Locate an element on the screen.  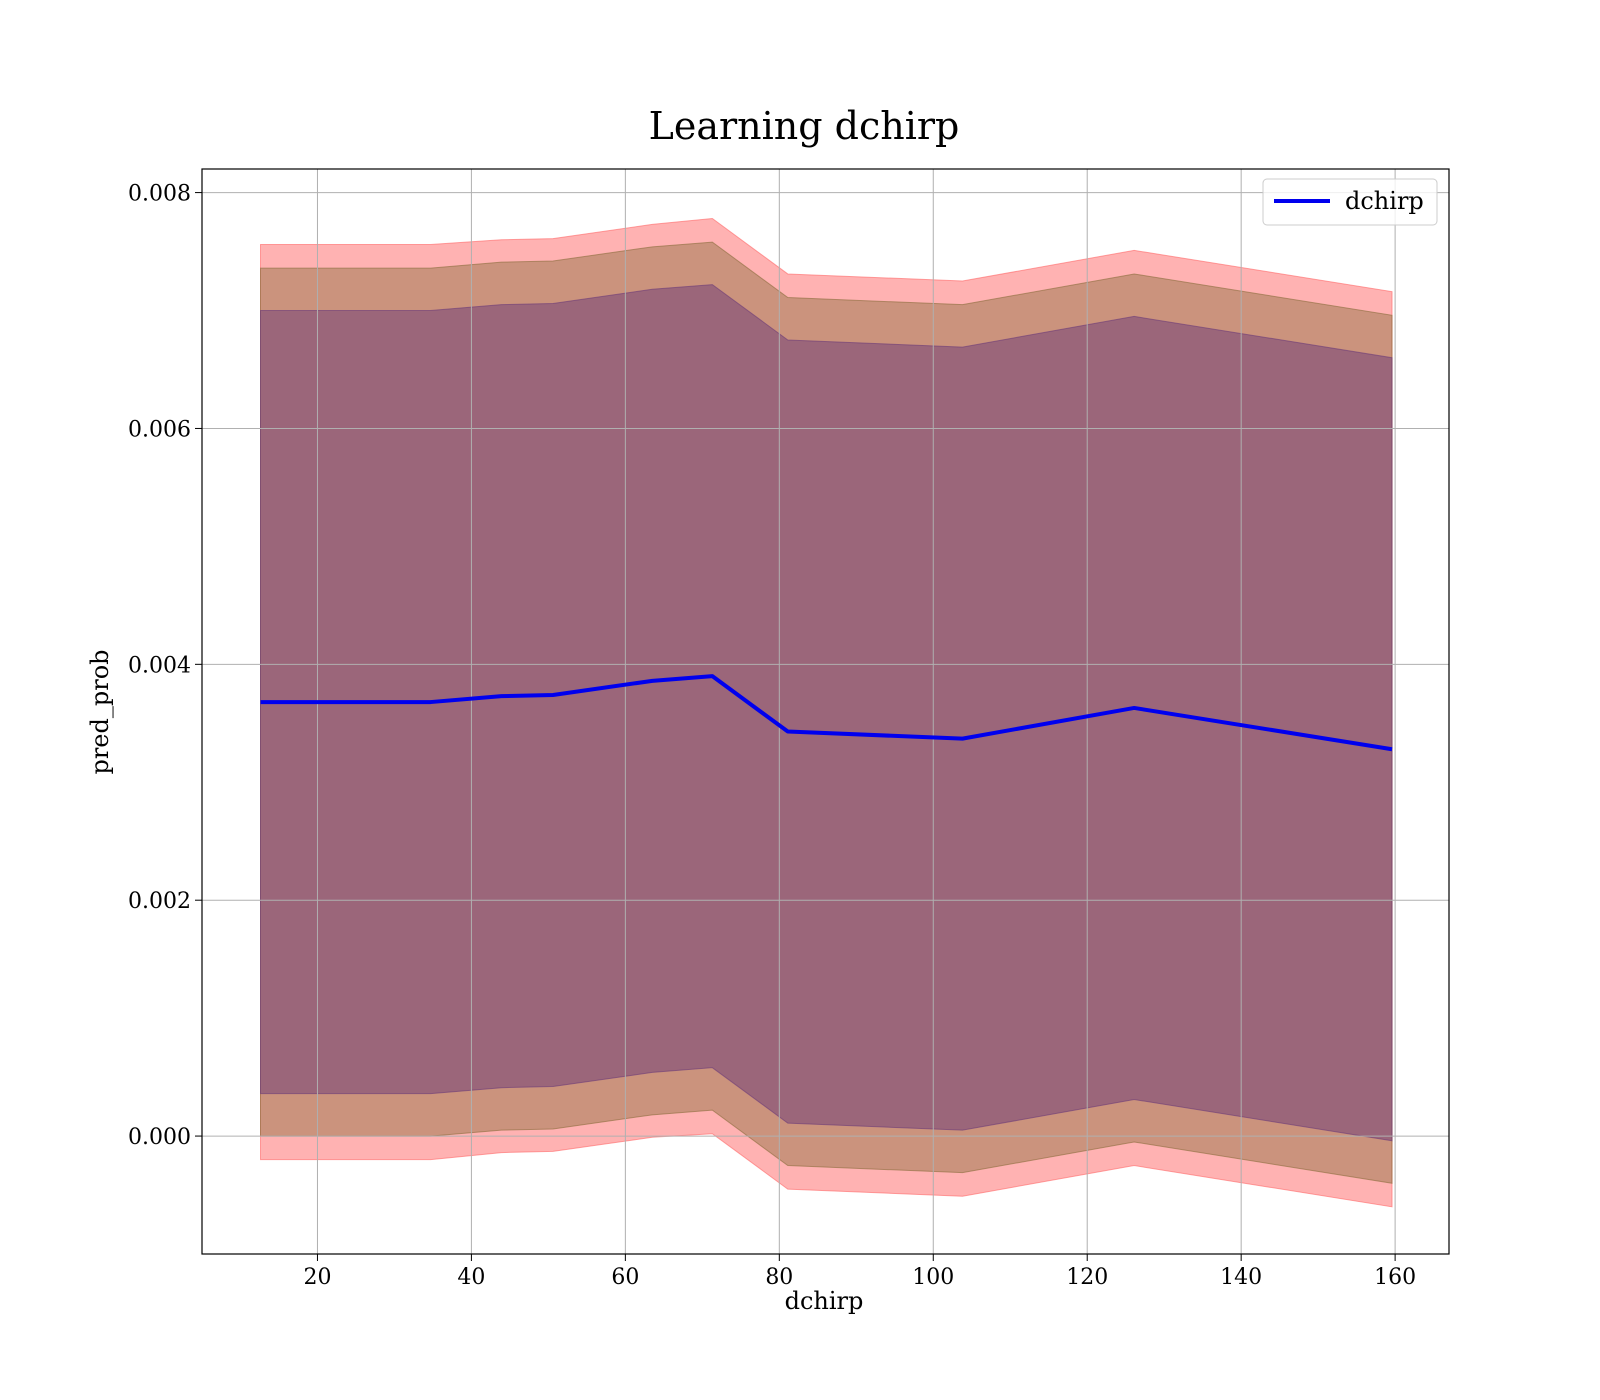
x-tick-label: 80 is located at coordinates (779, 1277).